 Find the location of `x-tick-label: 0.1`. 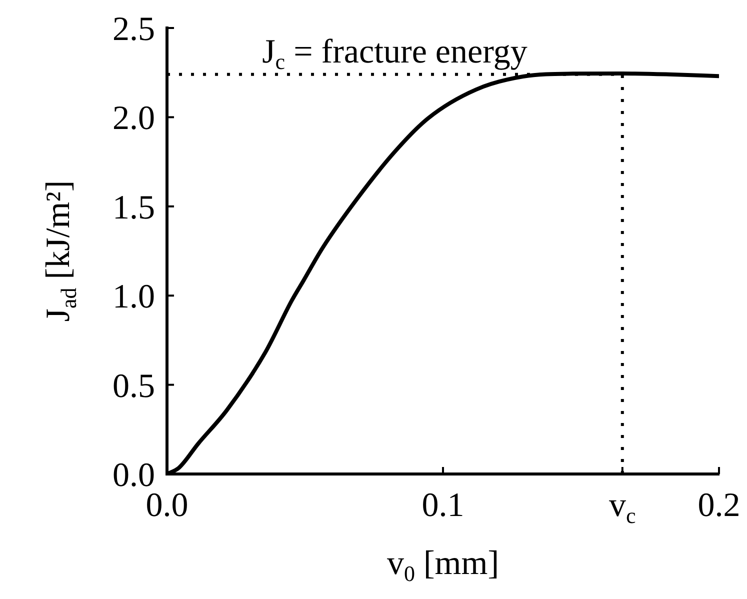

x-tick-label: 0.1 is located at coordinates (443, 505).